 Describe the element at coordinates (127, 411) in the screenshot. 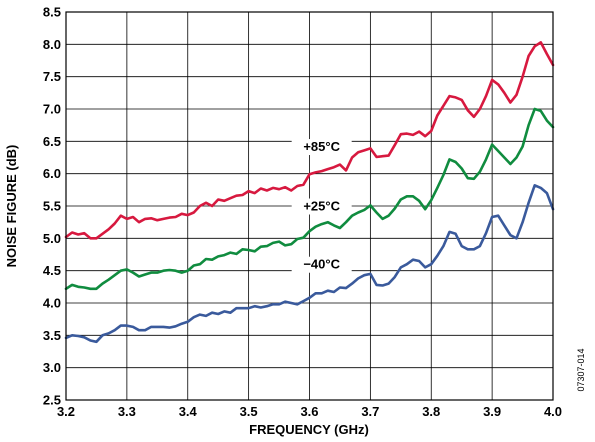

I see `x-tick-label: 3.3` at that location.